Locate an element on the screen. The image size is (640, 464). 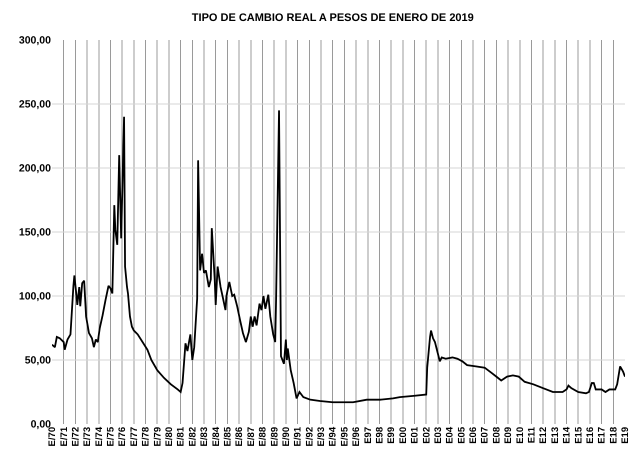
y-tick-label: 250,00 is located at coordinates (35, 104).